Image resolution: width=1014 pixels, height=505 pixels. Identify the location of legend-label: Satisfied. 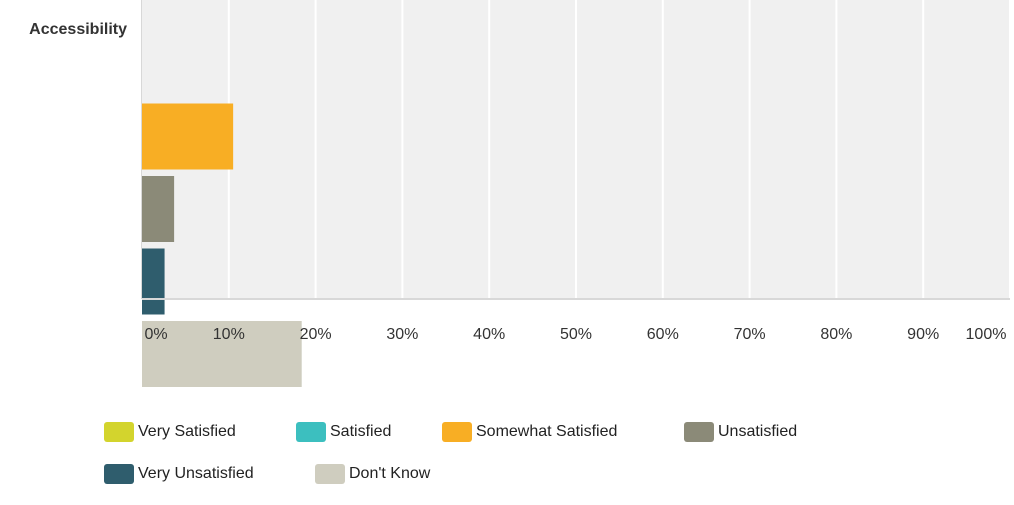
(361, 431).